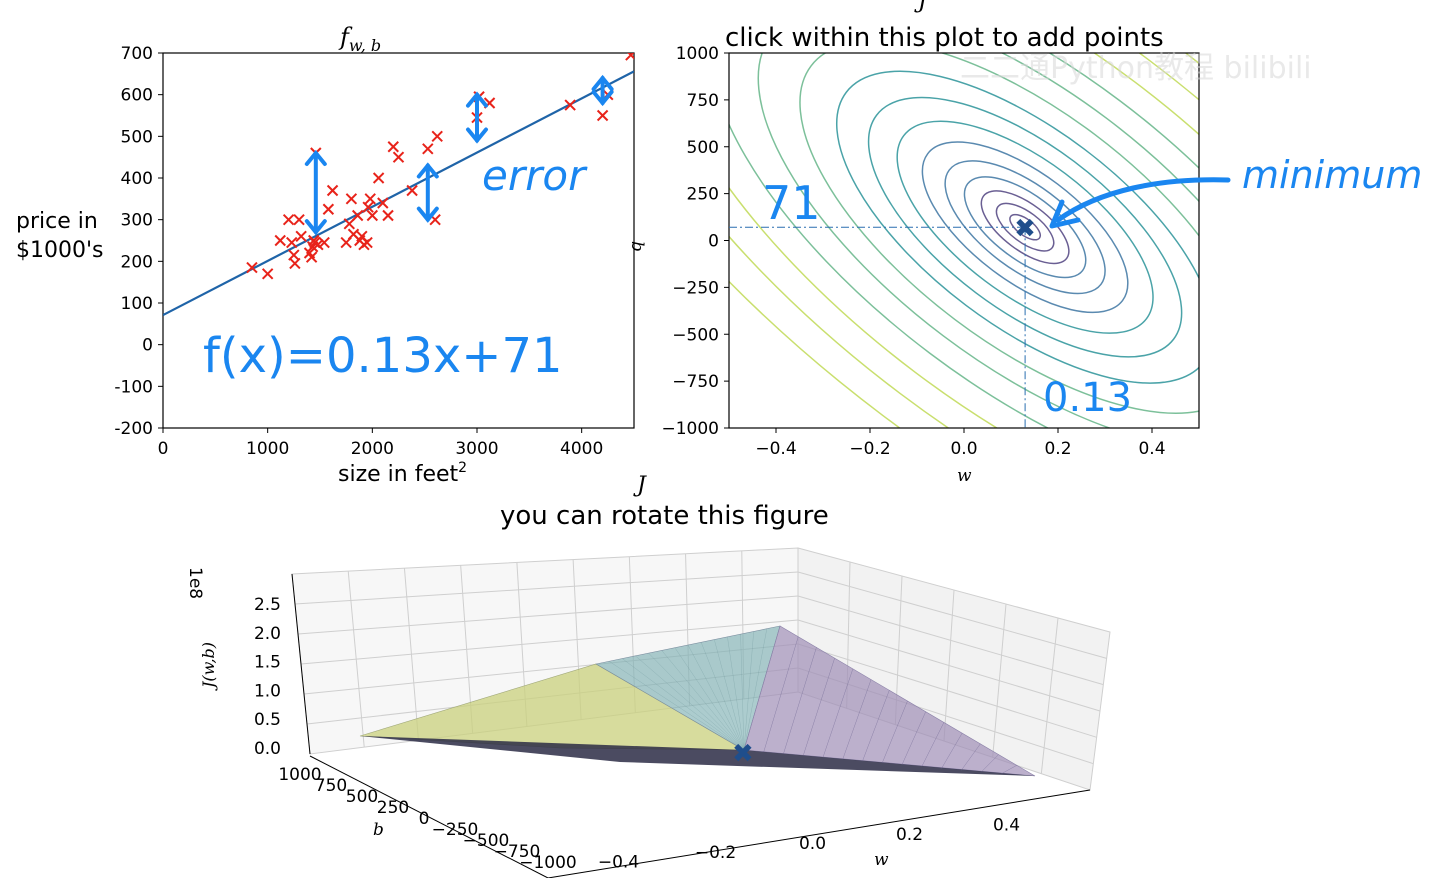  Describe the element at coordinates (147, 346) in the screenshot. I see `scatter-y-tick-label: 0` at that location.